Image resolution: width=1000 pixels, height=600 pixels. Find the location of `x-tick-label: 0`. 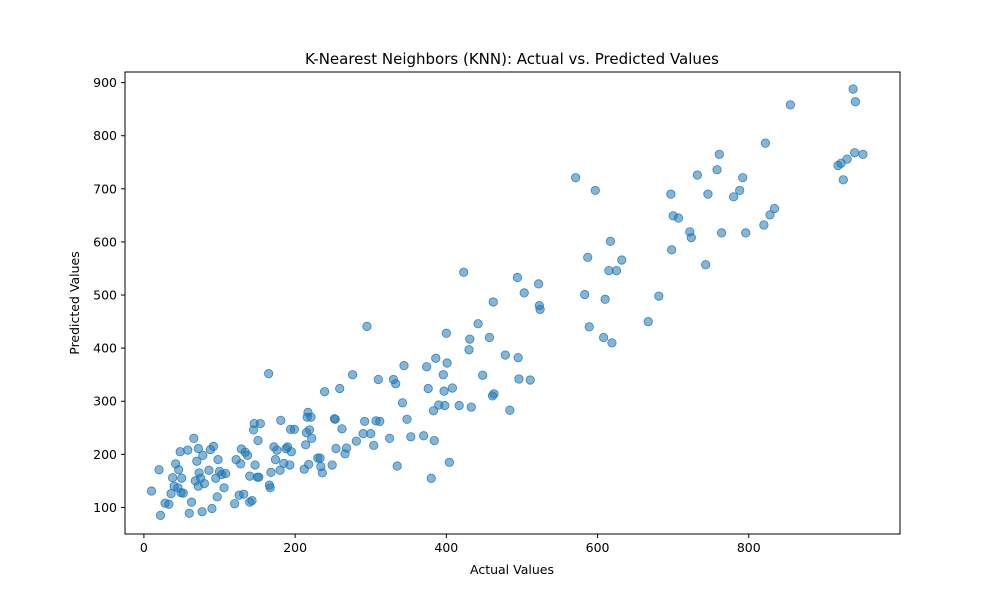

x-tick-label: 0 is located at coordinates (144, 547).